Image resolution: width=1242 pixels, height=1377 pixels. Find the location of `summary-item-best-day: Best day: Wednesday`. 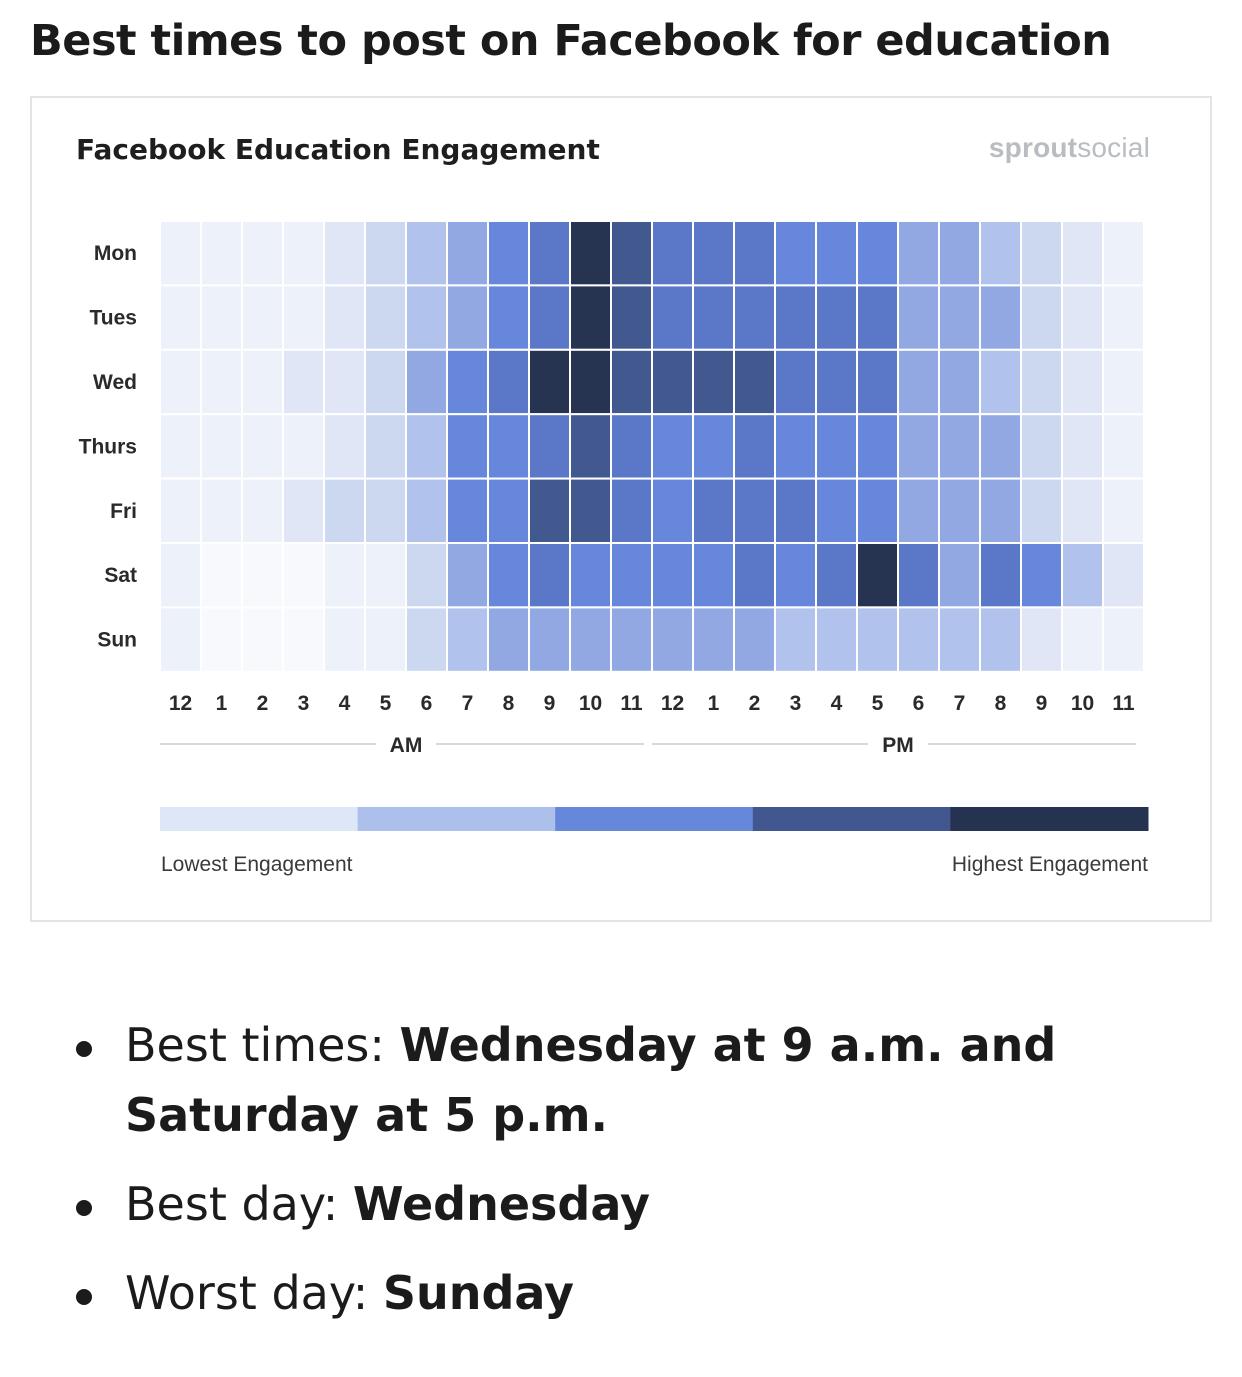

summary-item-best-day: Best day: Wednesday is located at coordinates (640, 1204).